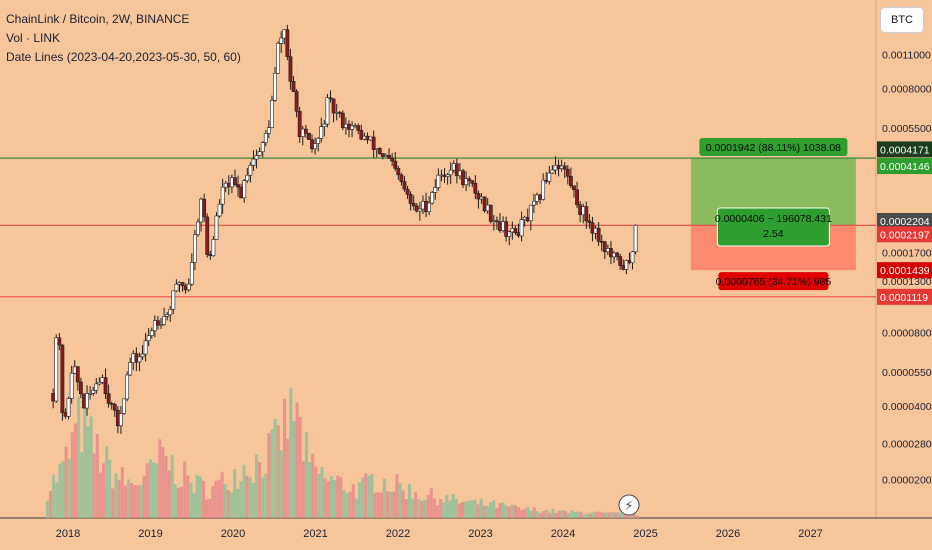 Image resolution: width=932 pixels, height=550 pixels. I want to click on center-label-box, so click(773, 227).